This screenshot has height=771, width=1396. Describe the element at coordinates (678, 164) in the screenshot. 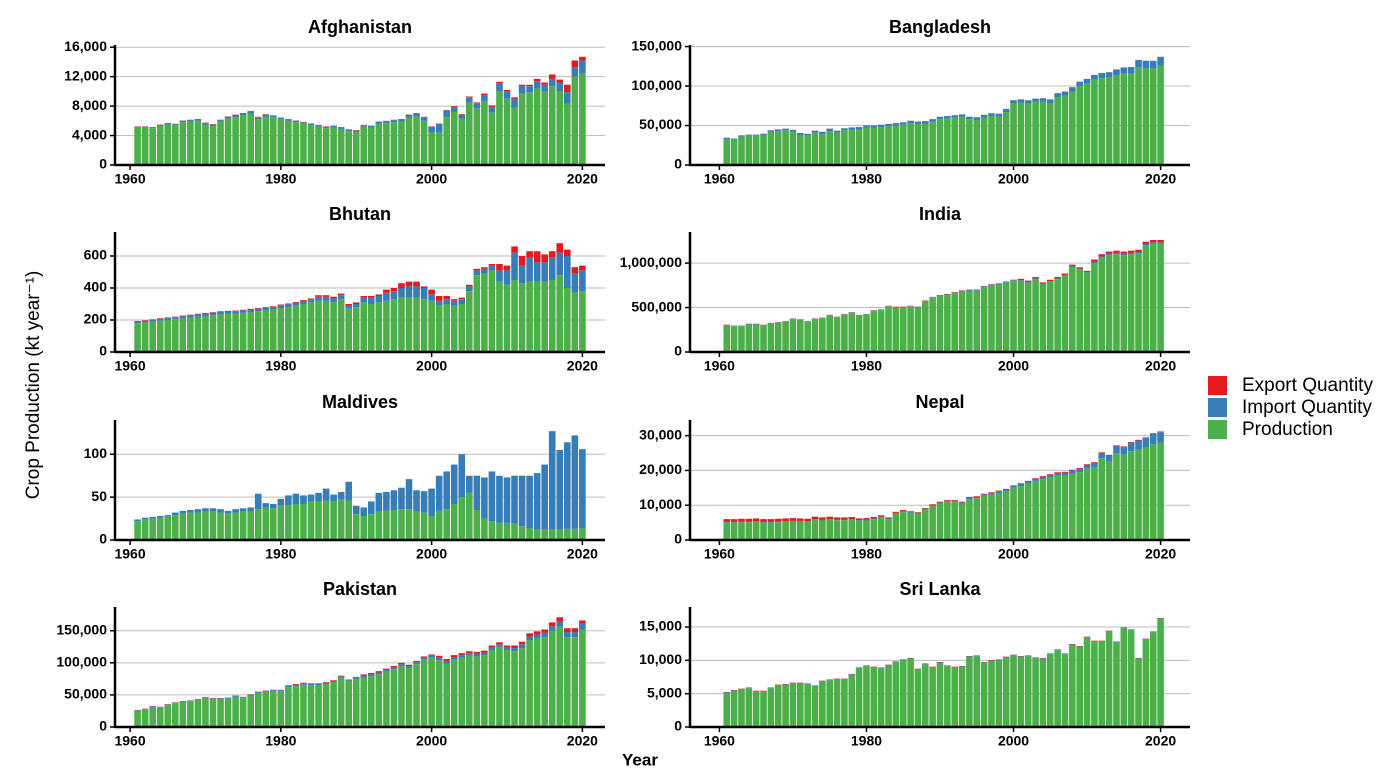

I see `y-tick-label: 0` at that location.